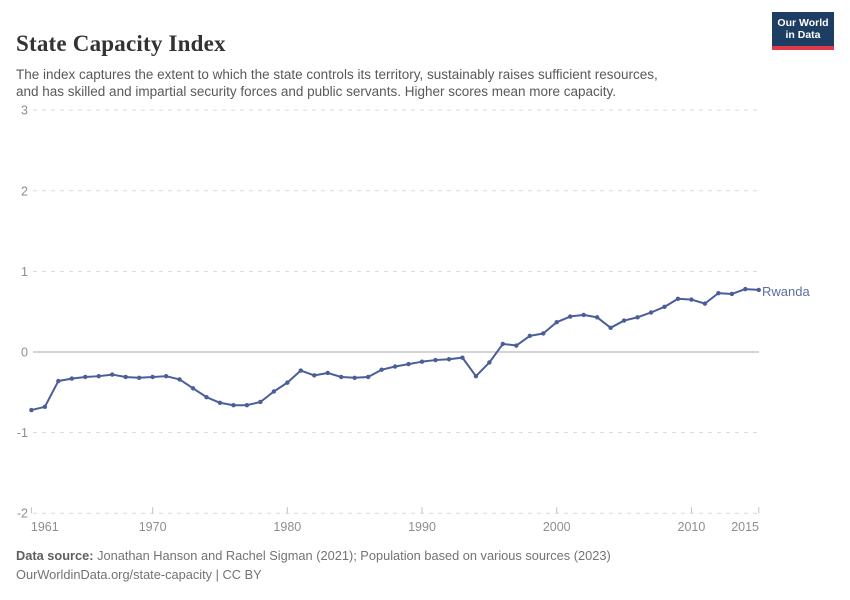 The image size is (850, 600). I want to click on y-axis-tick-label: -1, so click(22, 433).